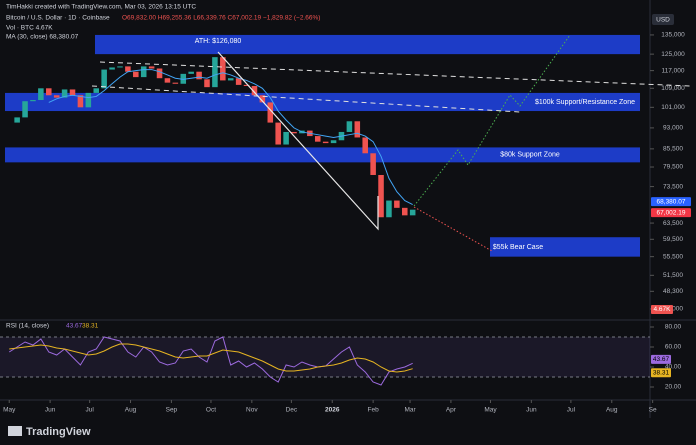  I want to click on x-tick-label: Dec, so click(292, 410).